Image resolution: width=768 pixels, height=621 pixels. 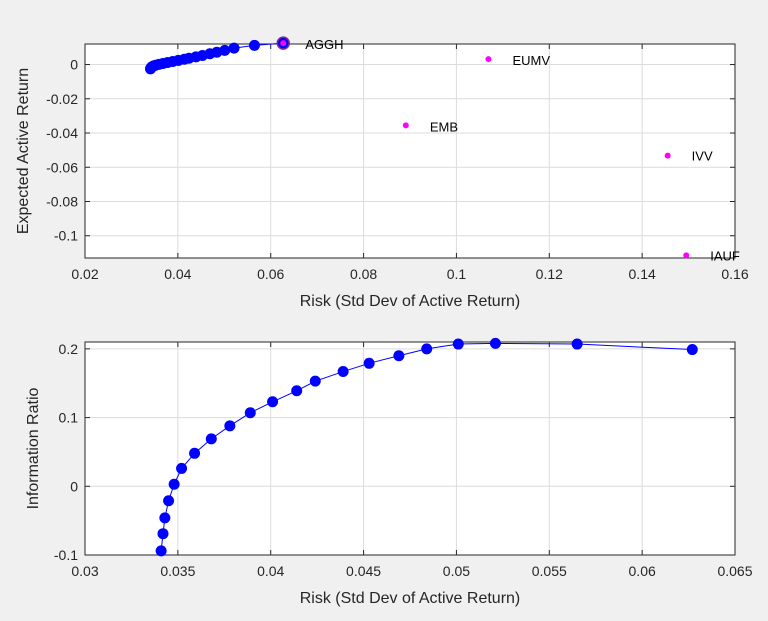 I want to click on x-tick-label: 0.1, so click(x=457, y=274).